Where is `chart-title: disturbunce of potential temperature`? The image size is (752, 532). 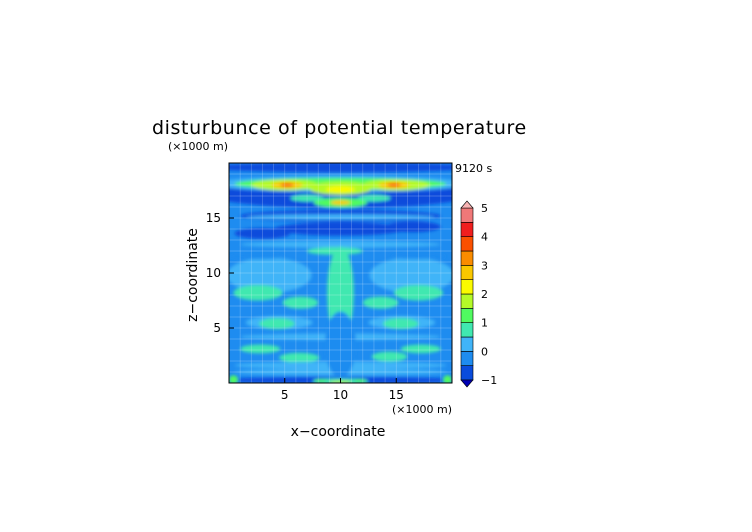
chart-title: disturbunce of potential temperature is located at coordinates (339, 128).